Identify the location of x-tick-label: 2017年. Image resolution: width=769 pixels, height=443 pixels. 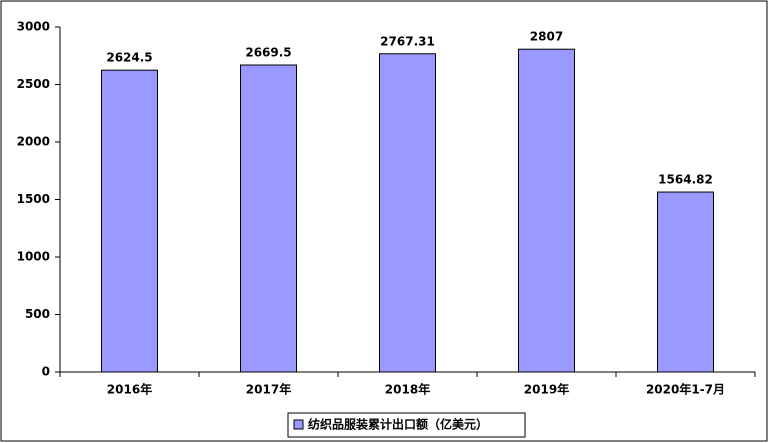
(268, 389).